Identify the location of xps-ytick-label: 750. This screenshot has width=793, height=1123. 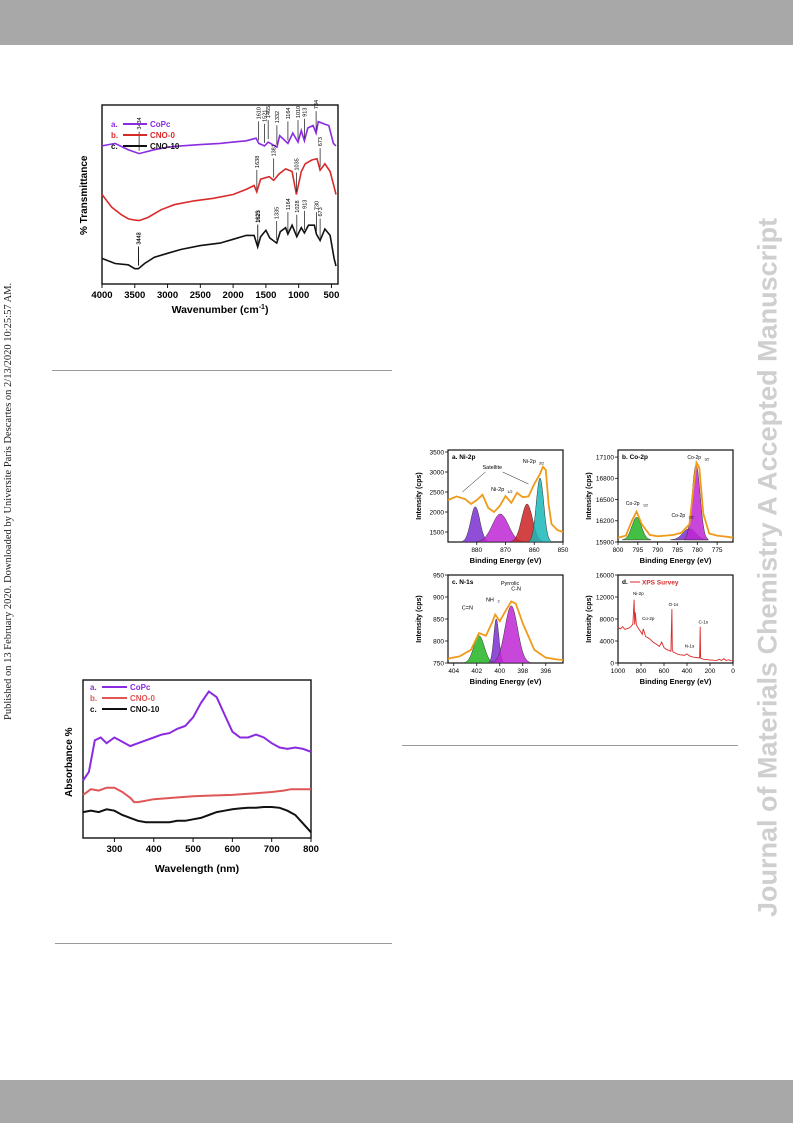
(438, 663).